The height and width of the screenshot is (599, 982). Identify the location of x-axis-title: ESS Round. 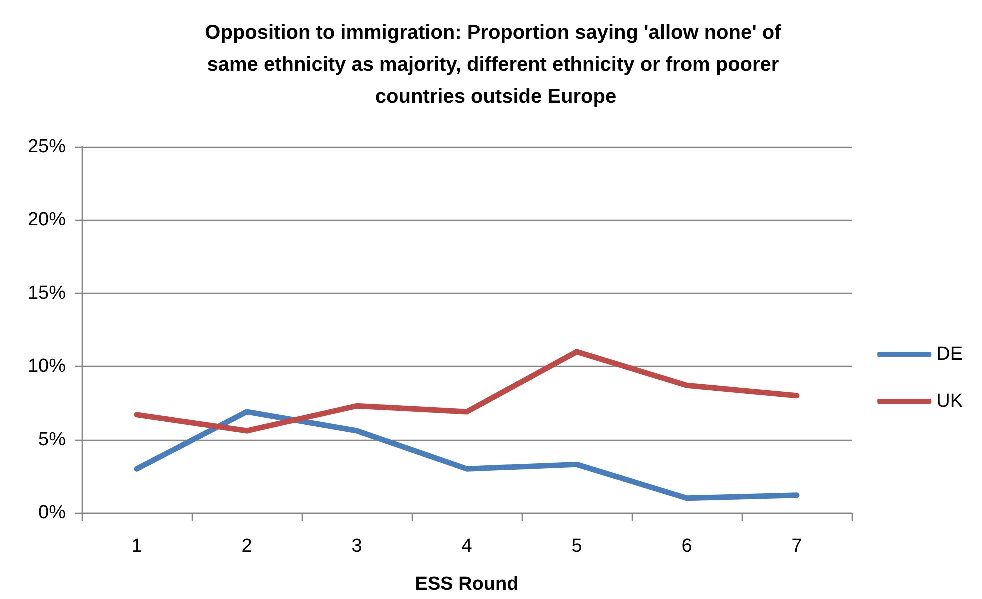
(467, 584).